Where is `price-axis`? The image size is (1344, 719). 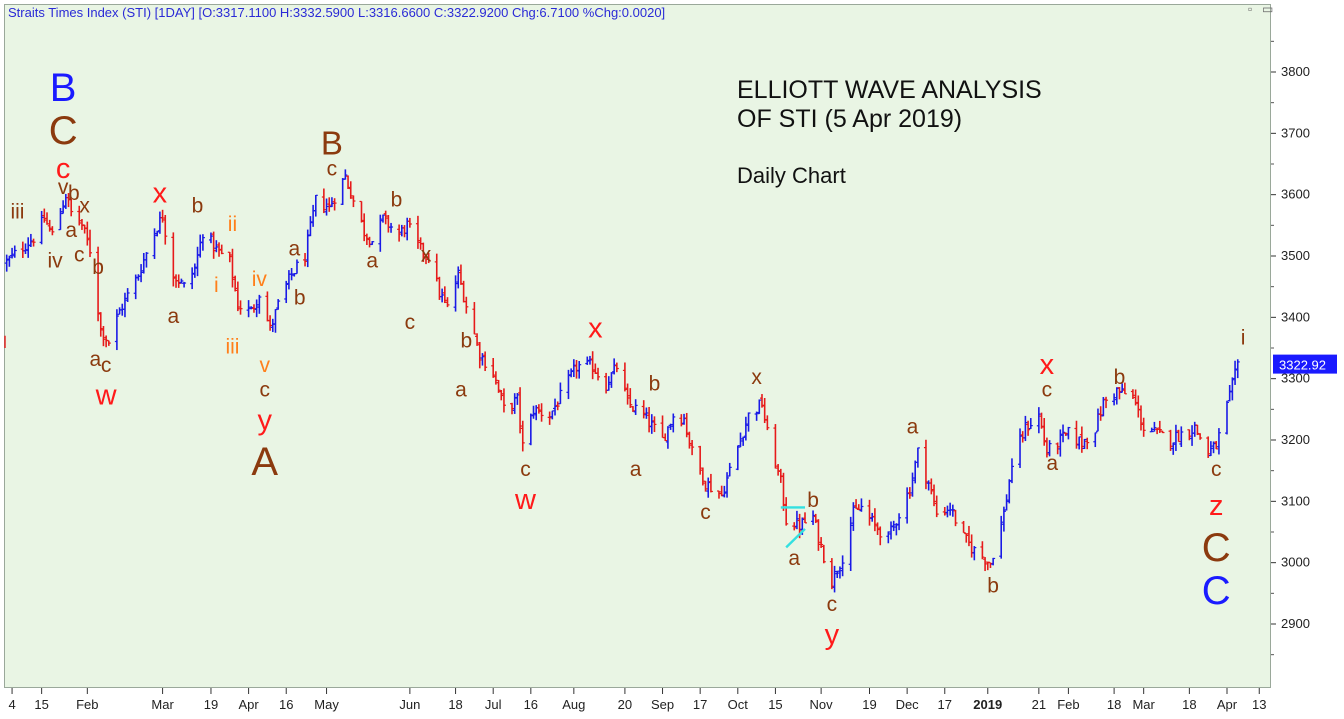 price-axis is located at coordinates (1308, 346).